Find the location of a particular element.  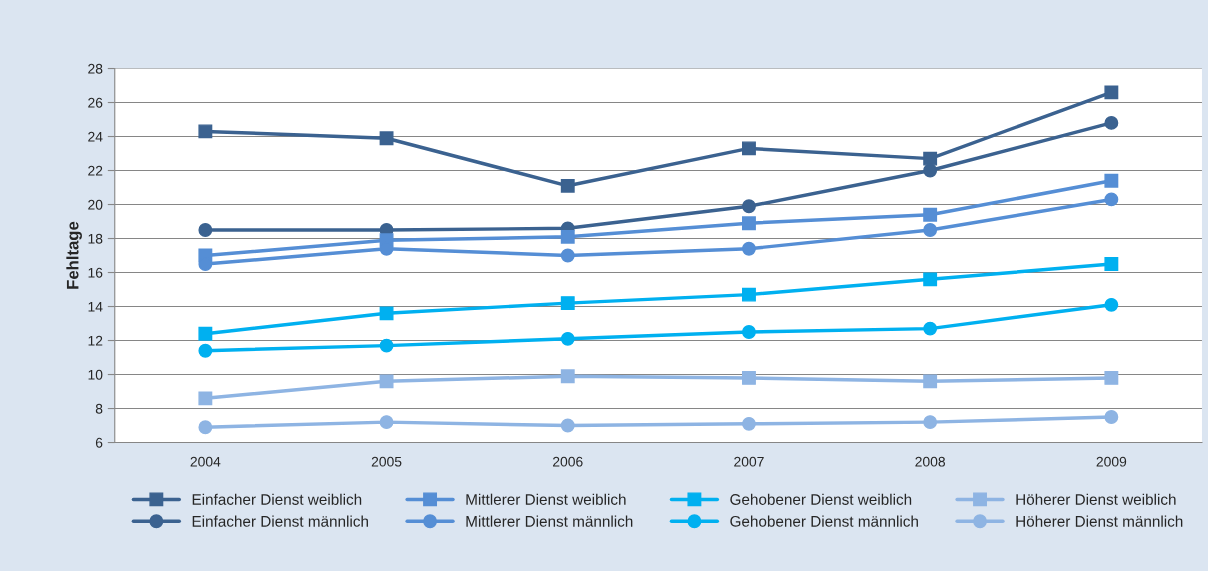

y-tick-label: 6 is located at coordinates (99, 442).